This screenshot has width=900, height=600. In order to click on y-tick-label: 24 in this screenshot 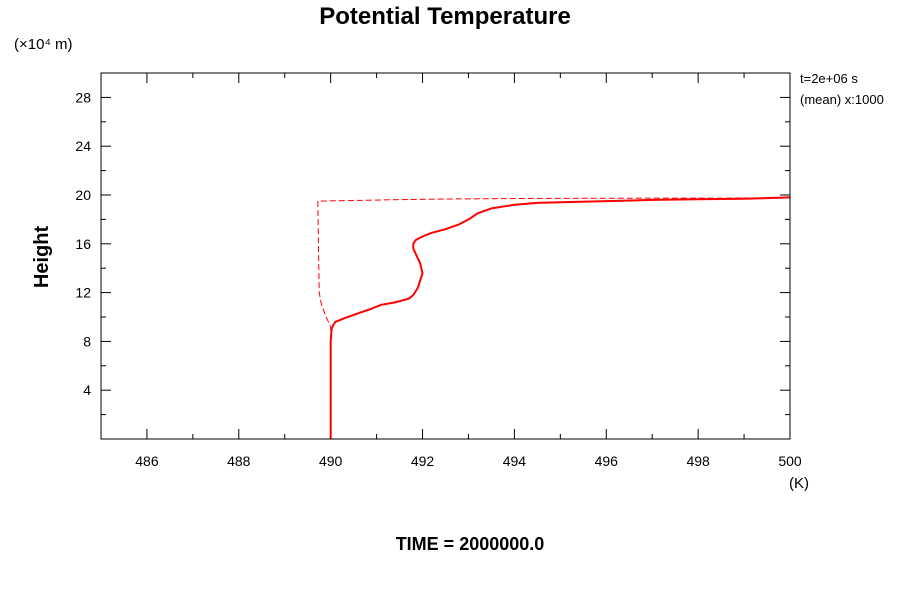, I will do `click(83, 146)`.